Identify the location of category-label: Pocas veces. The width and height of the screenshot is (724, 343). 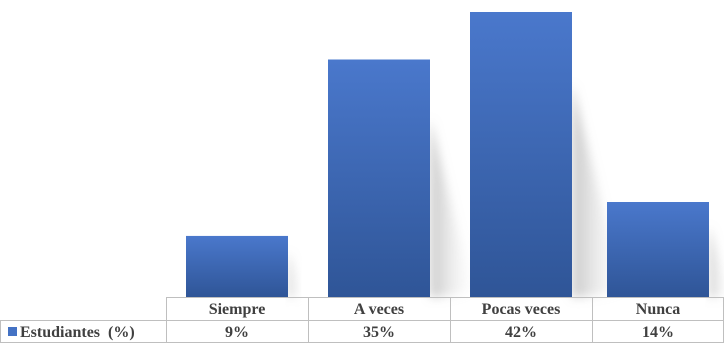
(521, 309).